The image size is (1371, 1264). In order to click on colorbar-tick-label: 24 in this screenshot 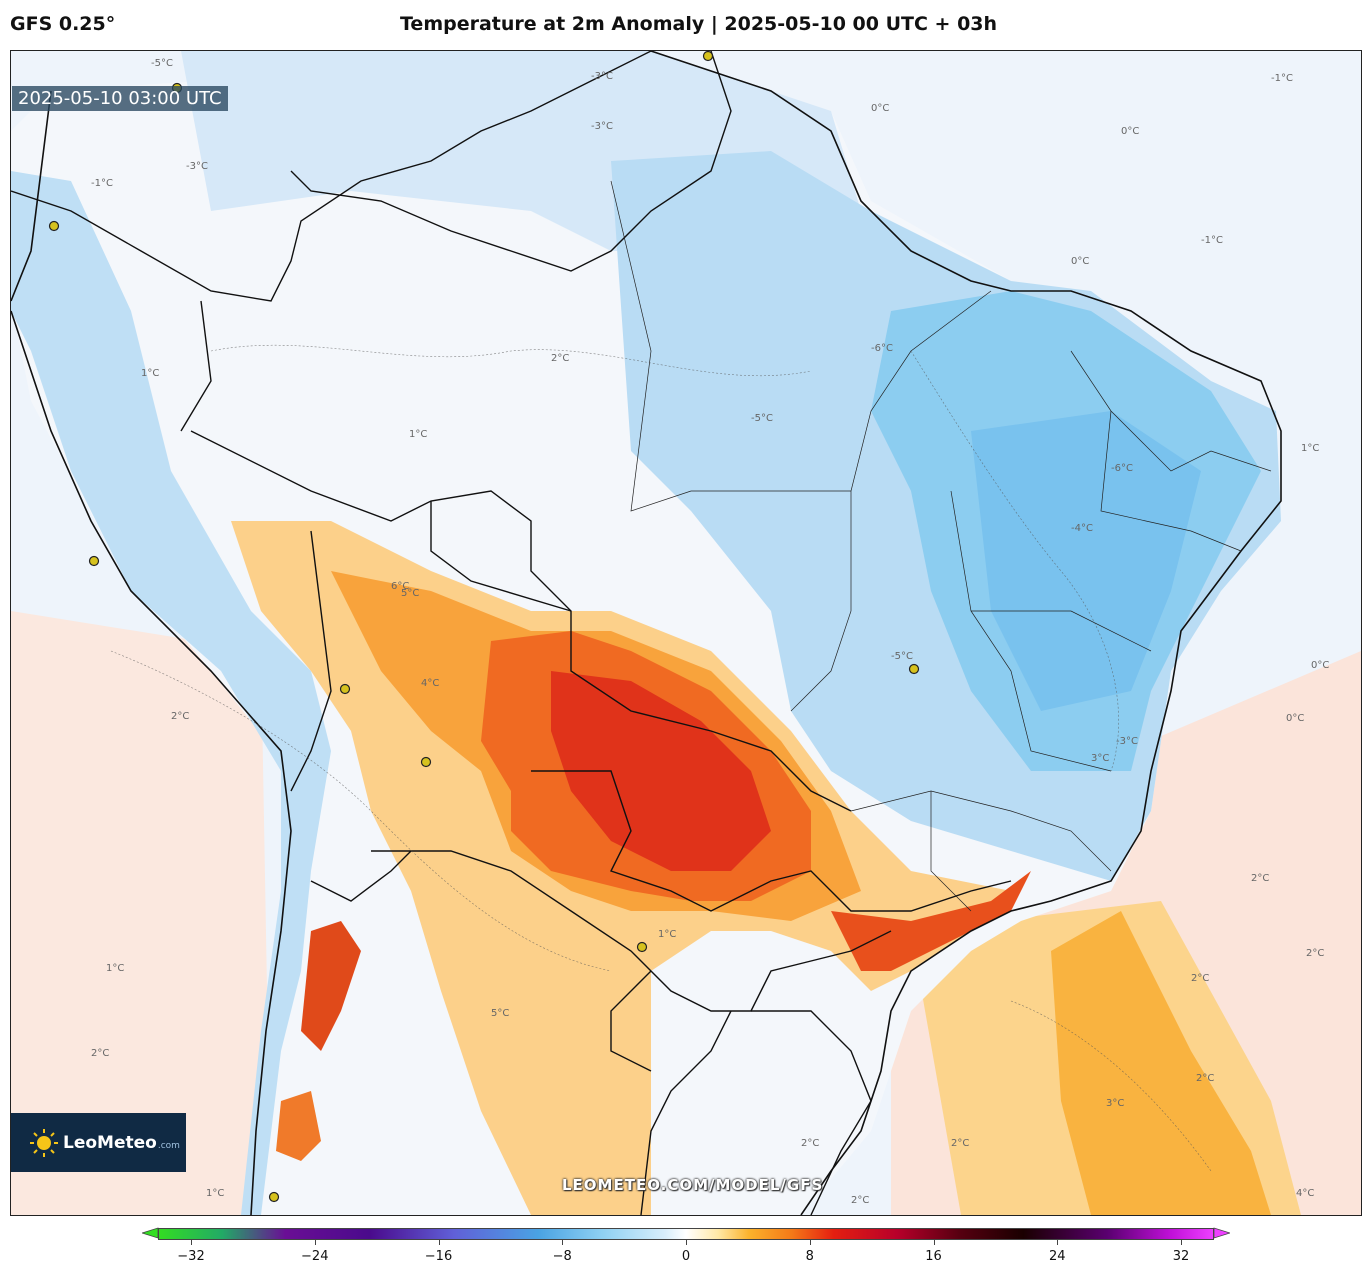, I will do `click(1057, 1256)`.